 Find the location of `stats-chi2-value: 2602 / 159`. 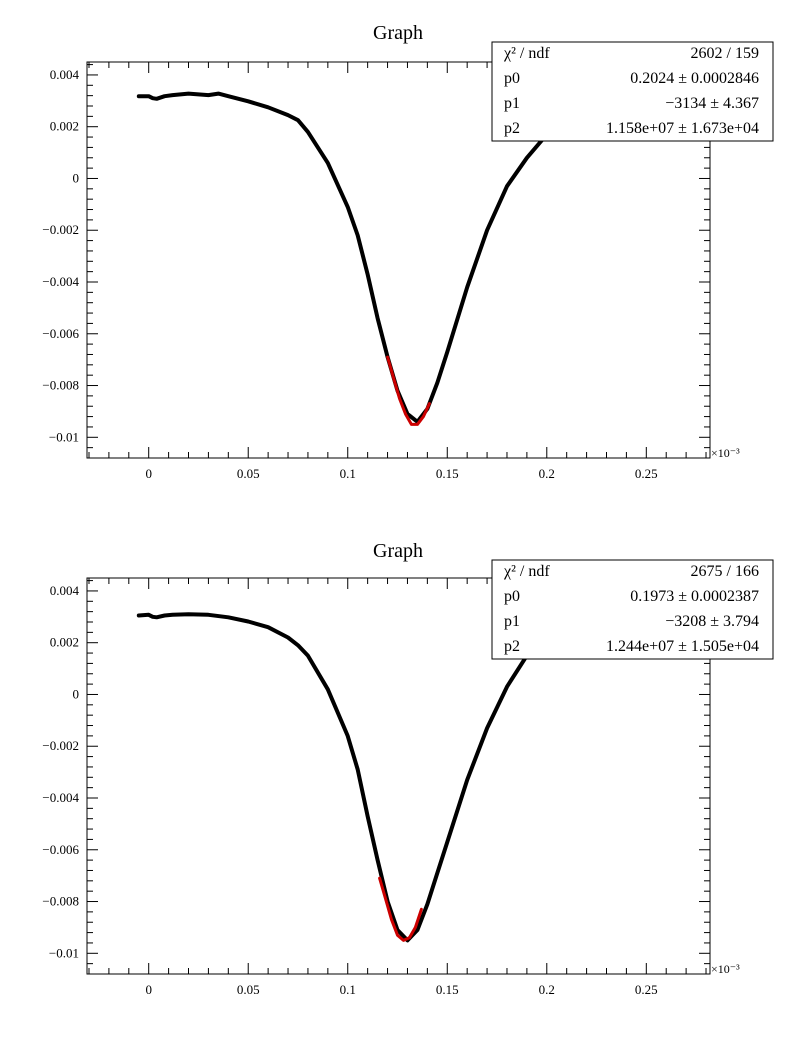

stats-chi2-value: 2602 / 159 is located at coordinates (725, 53).